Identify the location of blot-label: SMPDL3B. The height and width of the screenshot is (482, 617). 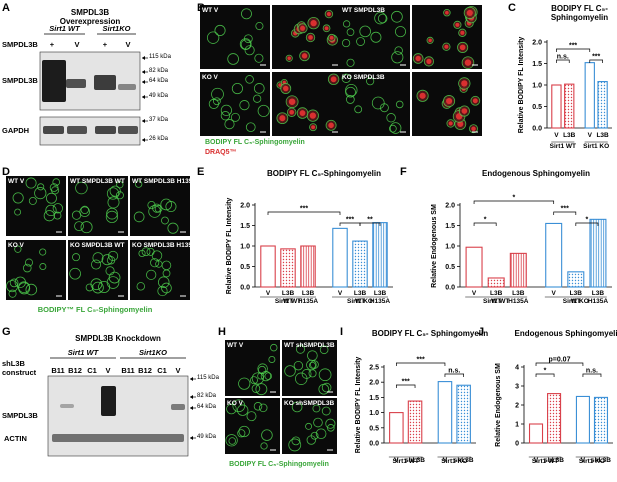
(20, 415).